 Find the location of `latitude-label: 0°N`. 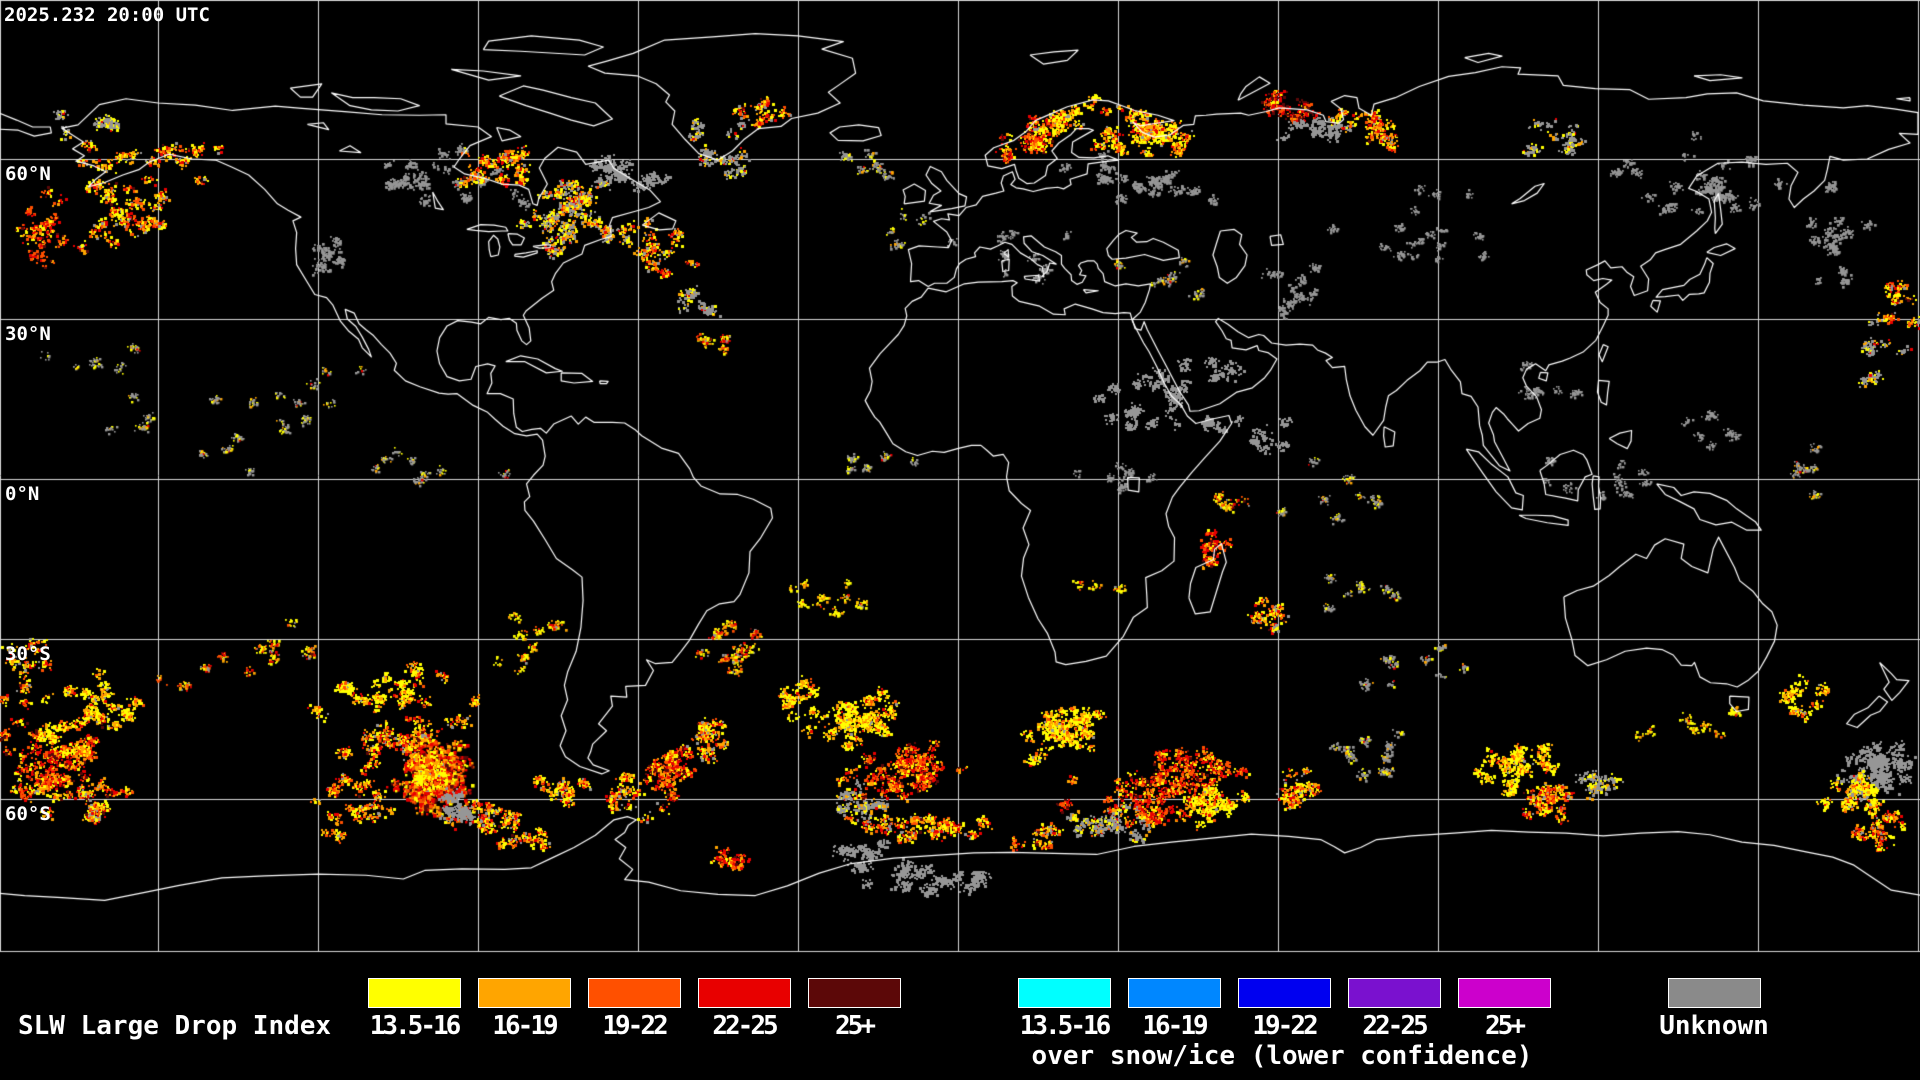

latitude-label: 0°N is located at coordinates (22, 494).